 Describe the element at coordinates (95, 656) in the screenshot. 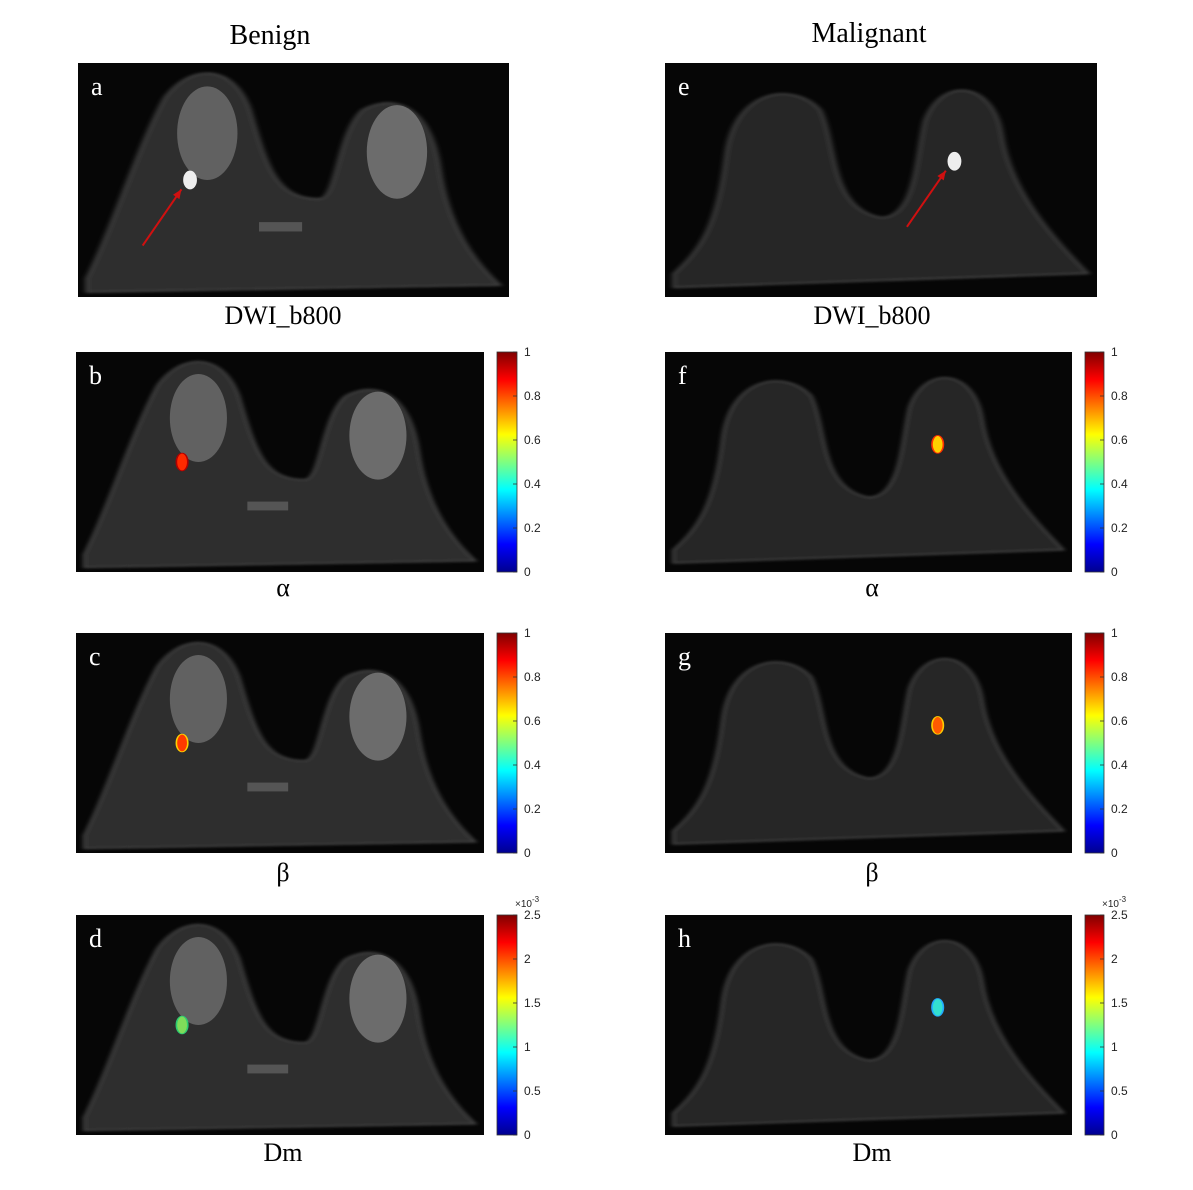

I see `panel-letter: c` at that location.